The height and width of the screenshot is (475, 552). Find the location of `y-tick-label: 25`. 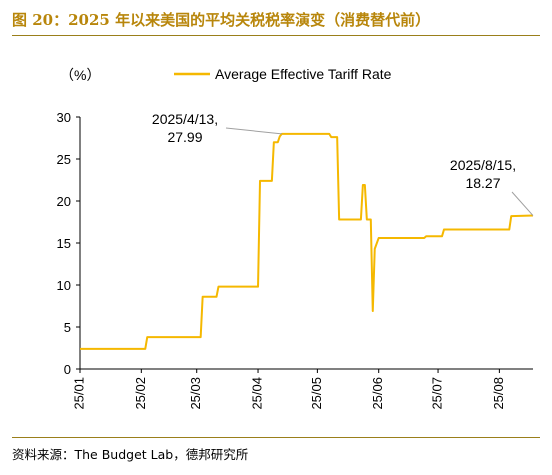

y-tick-label: 25 is located at coordinates (64, 159).